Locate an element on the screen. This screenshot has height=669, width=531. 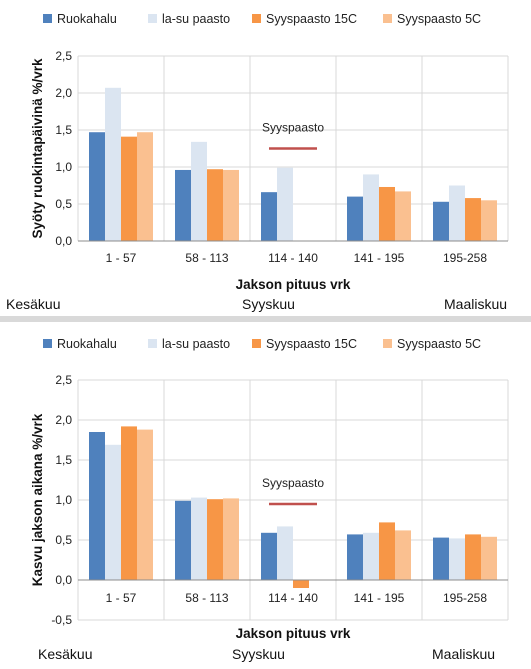
y-axis-title: Kasvu jakson aikana %/vrk is located at coordinates (37, 499).